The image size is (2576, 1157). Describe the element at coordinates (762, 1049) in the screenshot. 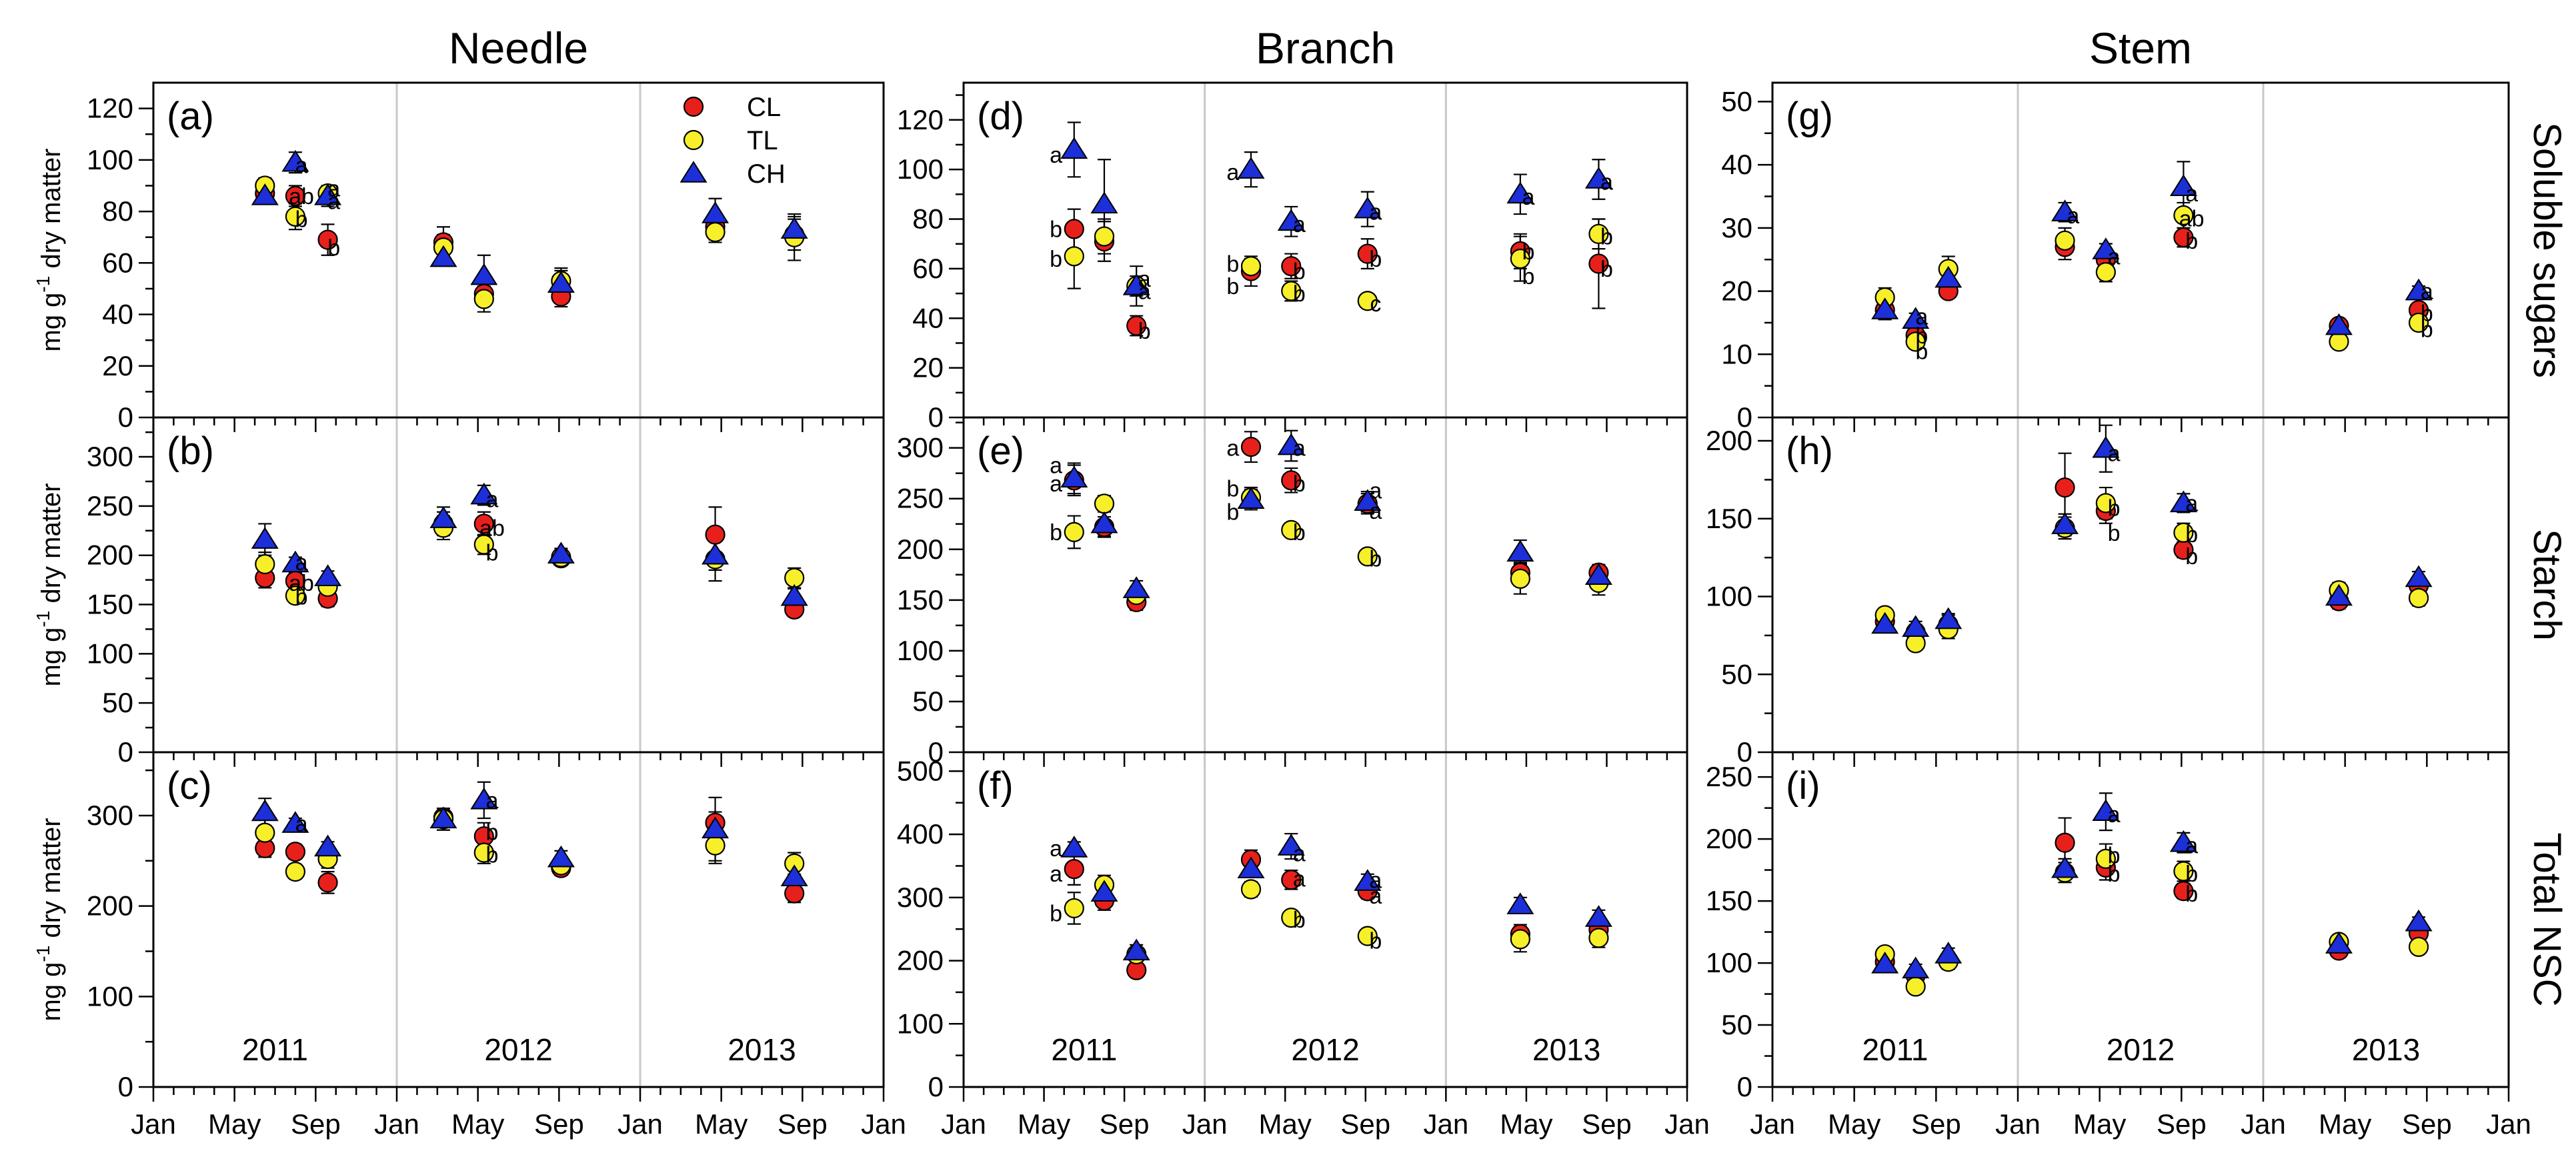

I see `year-label: 2013` at that location.